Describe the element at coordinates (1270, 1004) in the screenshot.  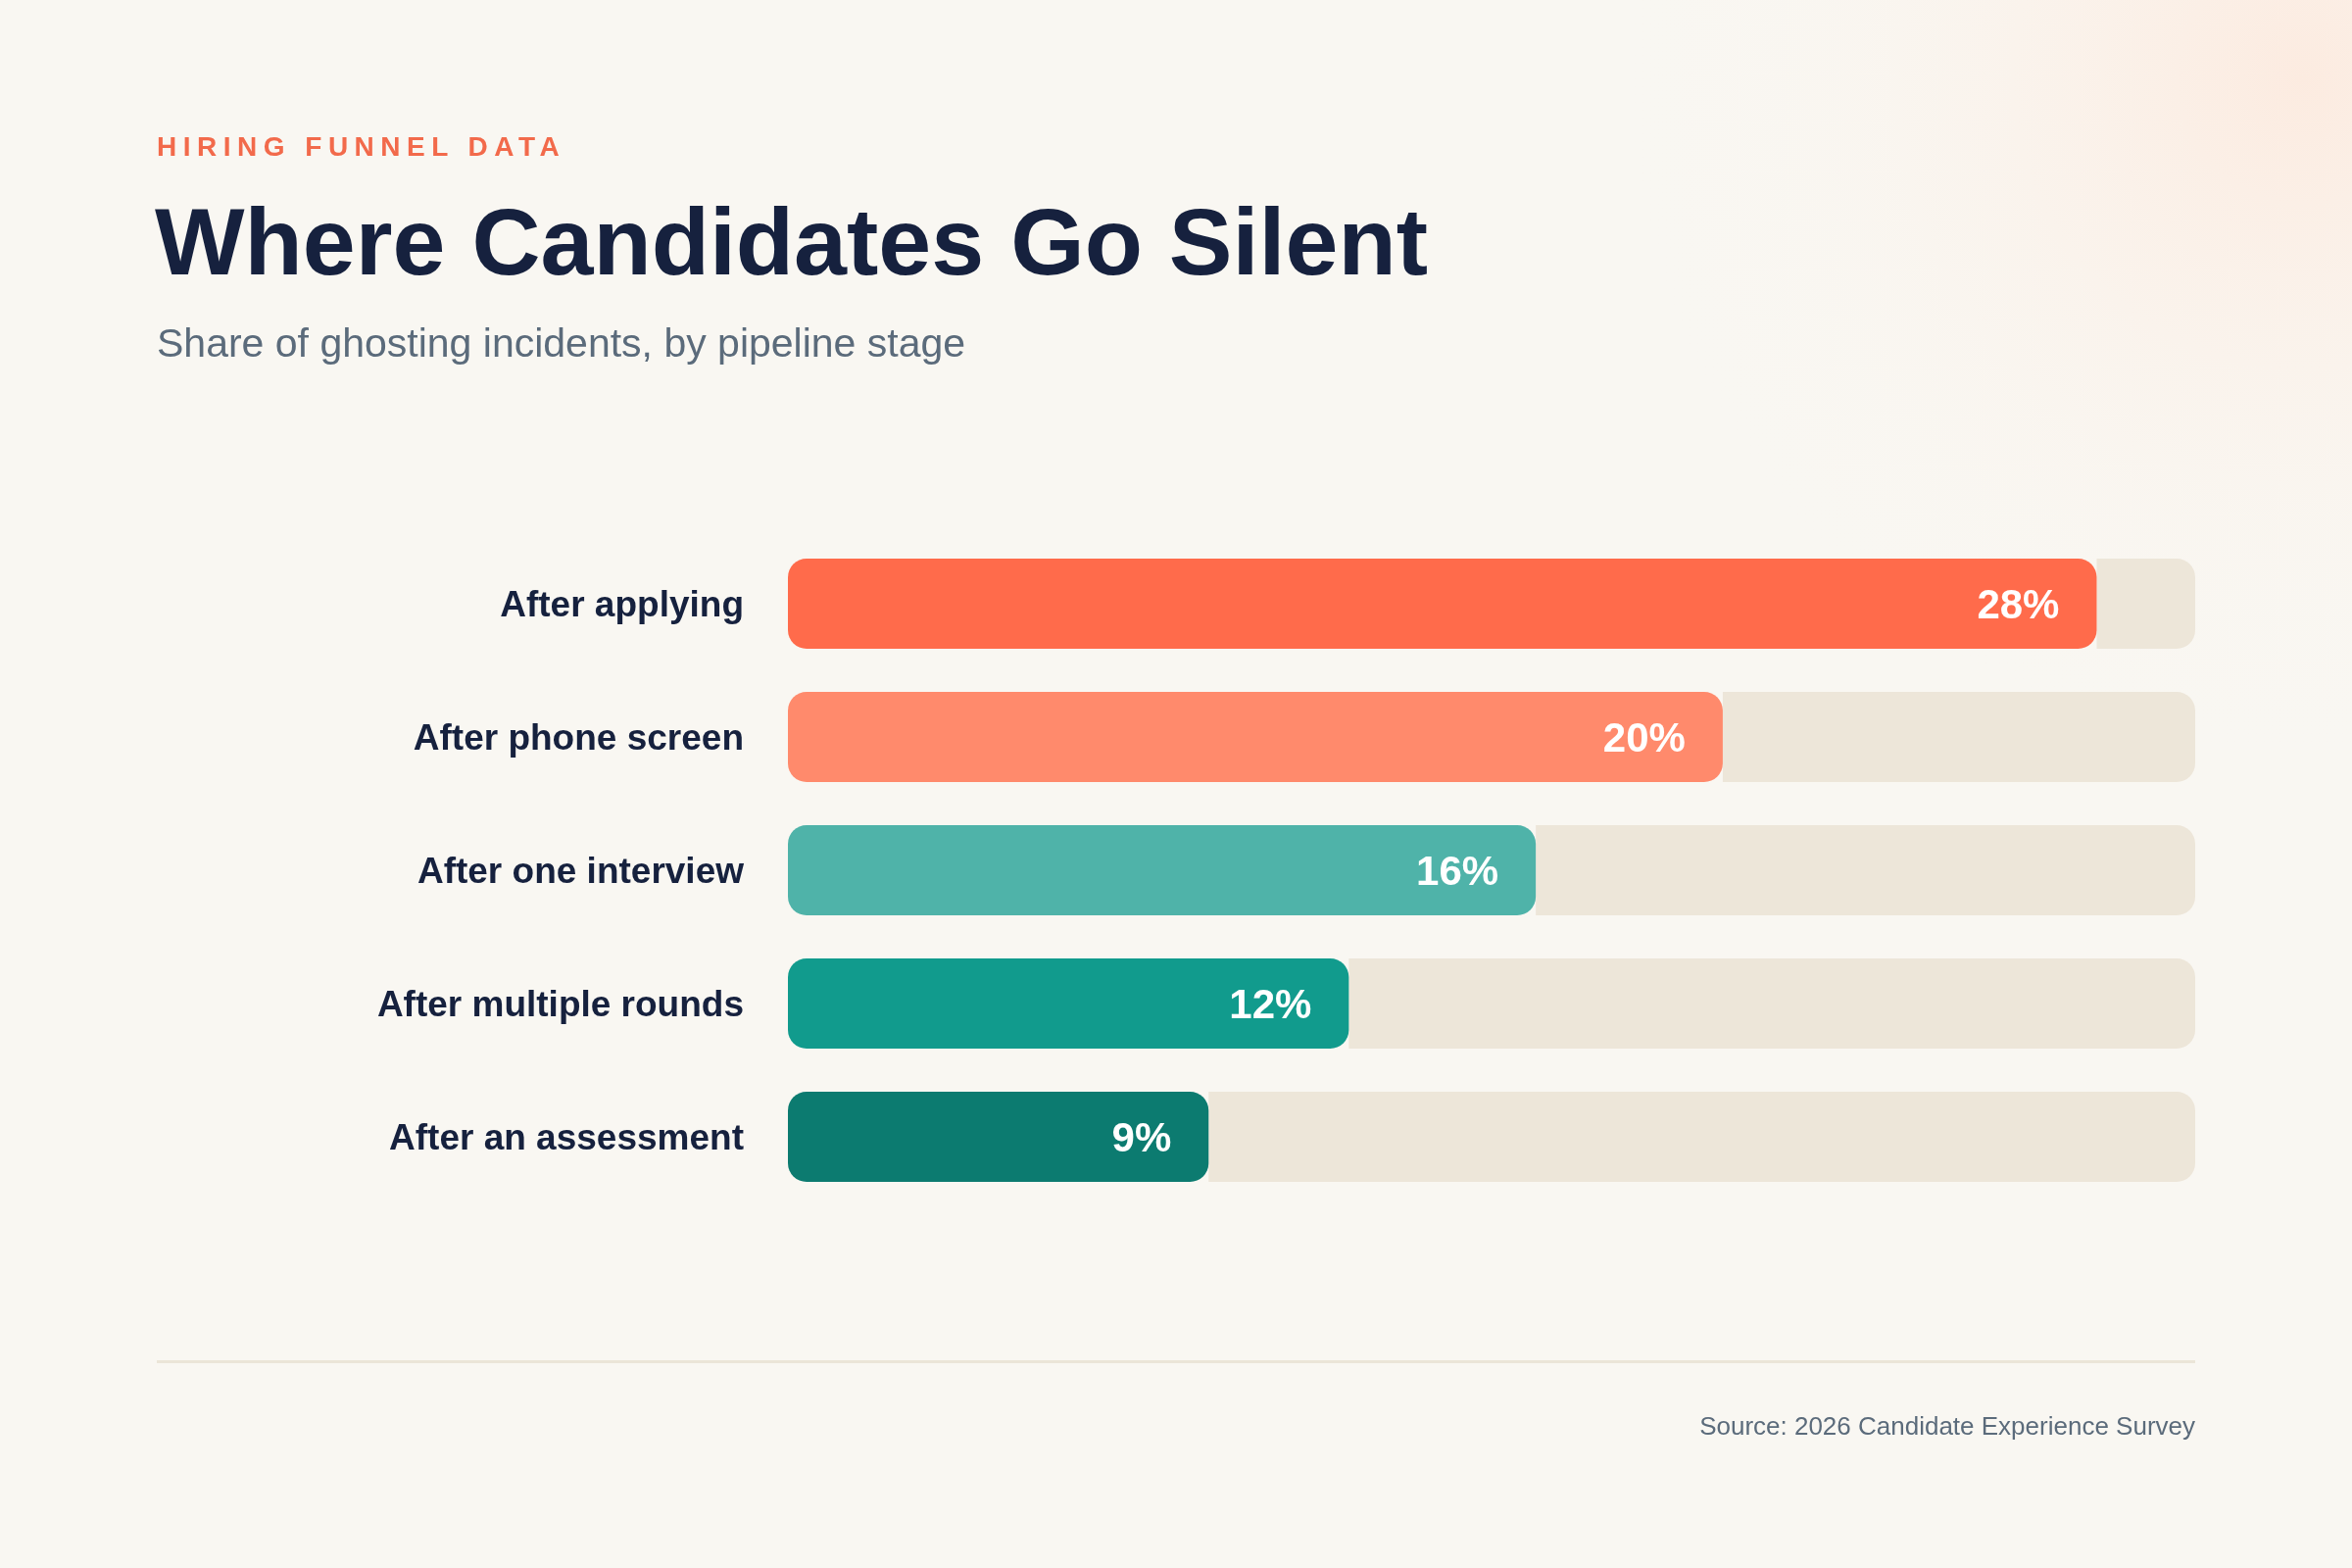
I see `data-label: 12%` at that location.